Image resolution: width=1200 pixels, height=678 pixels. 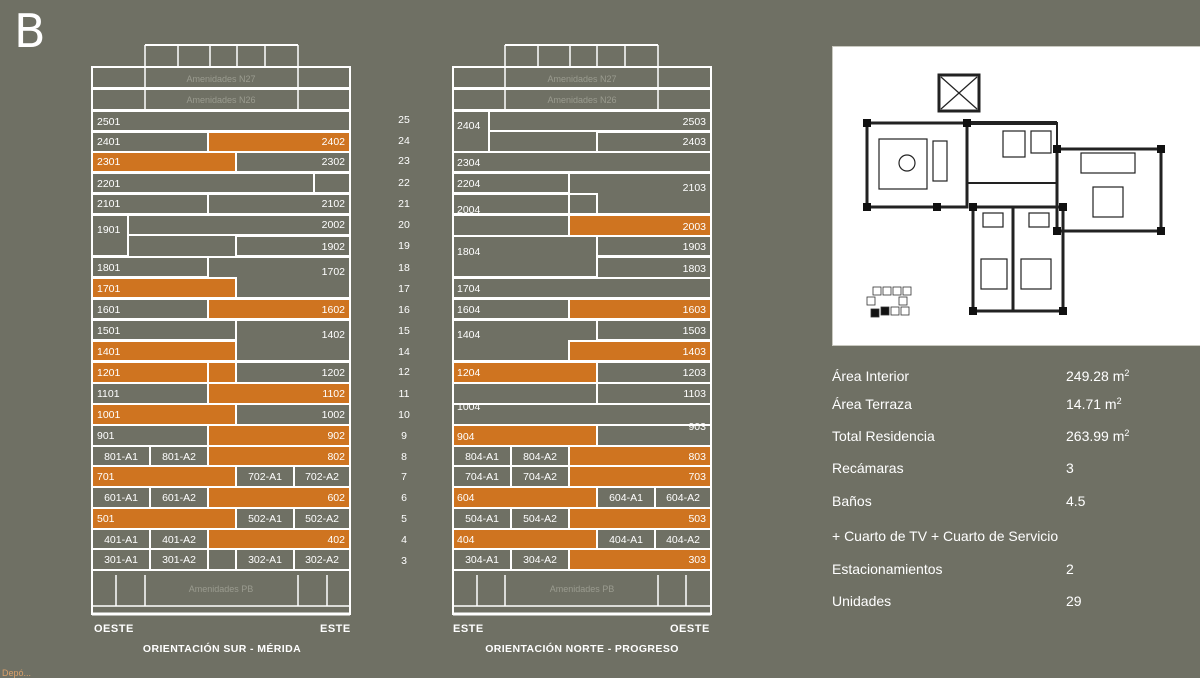 I want to click on floor-plan-drawing, so click(x=1014, y=195).